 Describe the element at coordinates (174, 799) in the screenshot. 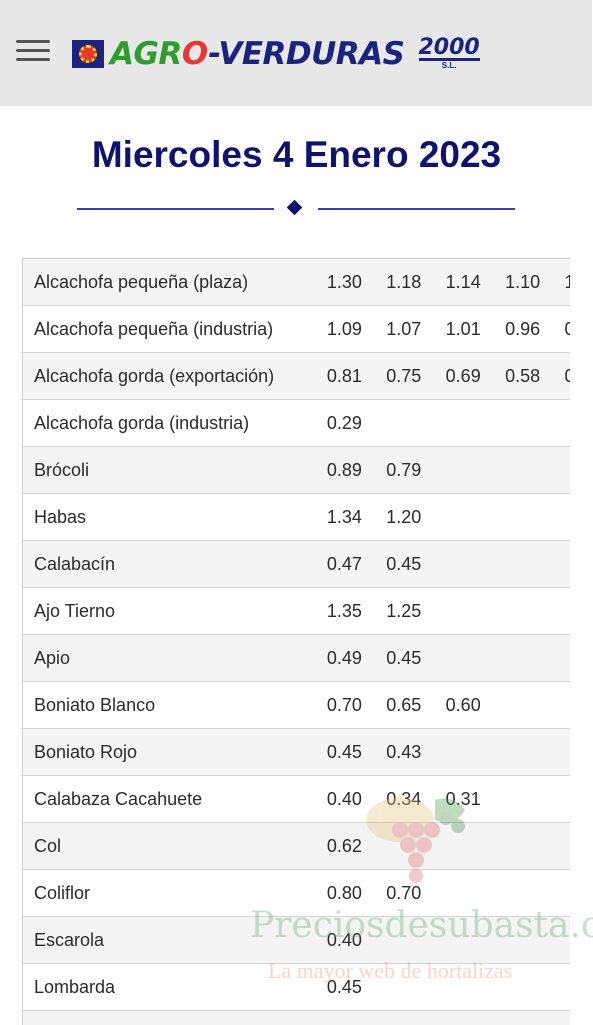

I see `product-name: Calabaza Cacahuete` at that location.